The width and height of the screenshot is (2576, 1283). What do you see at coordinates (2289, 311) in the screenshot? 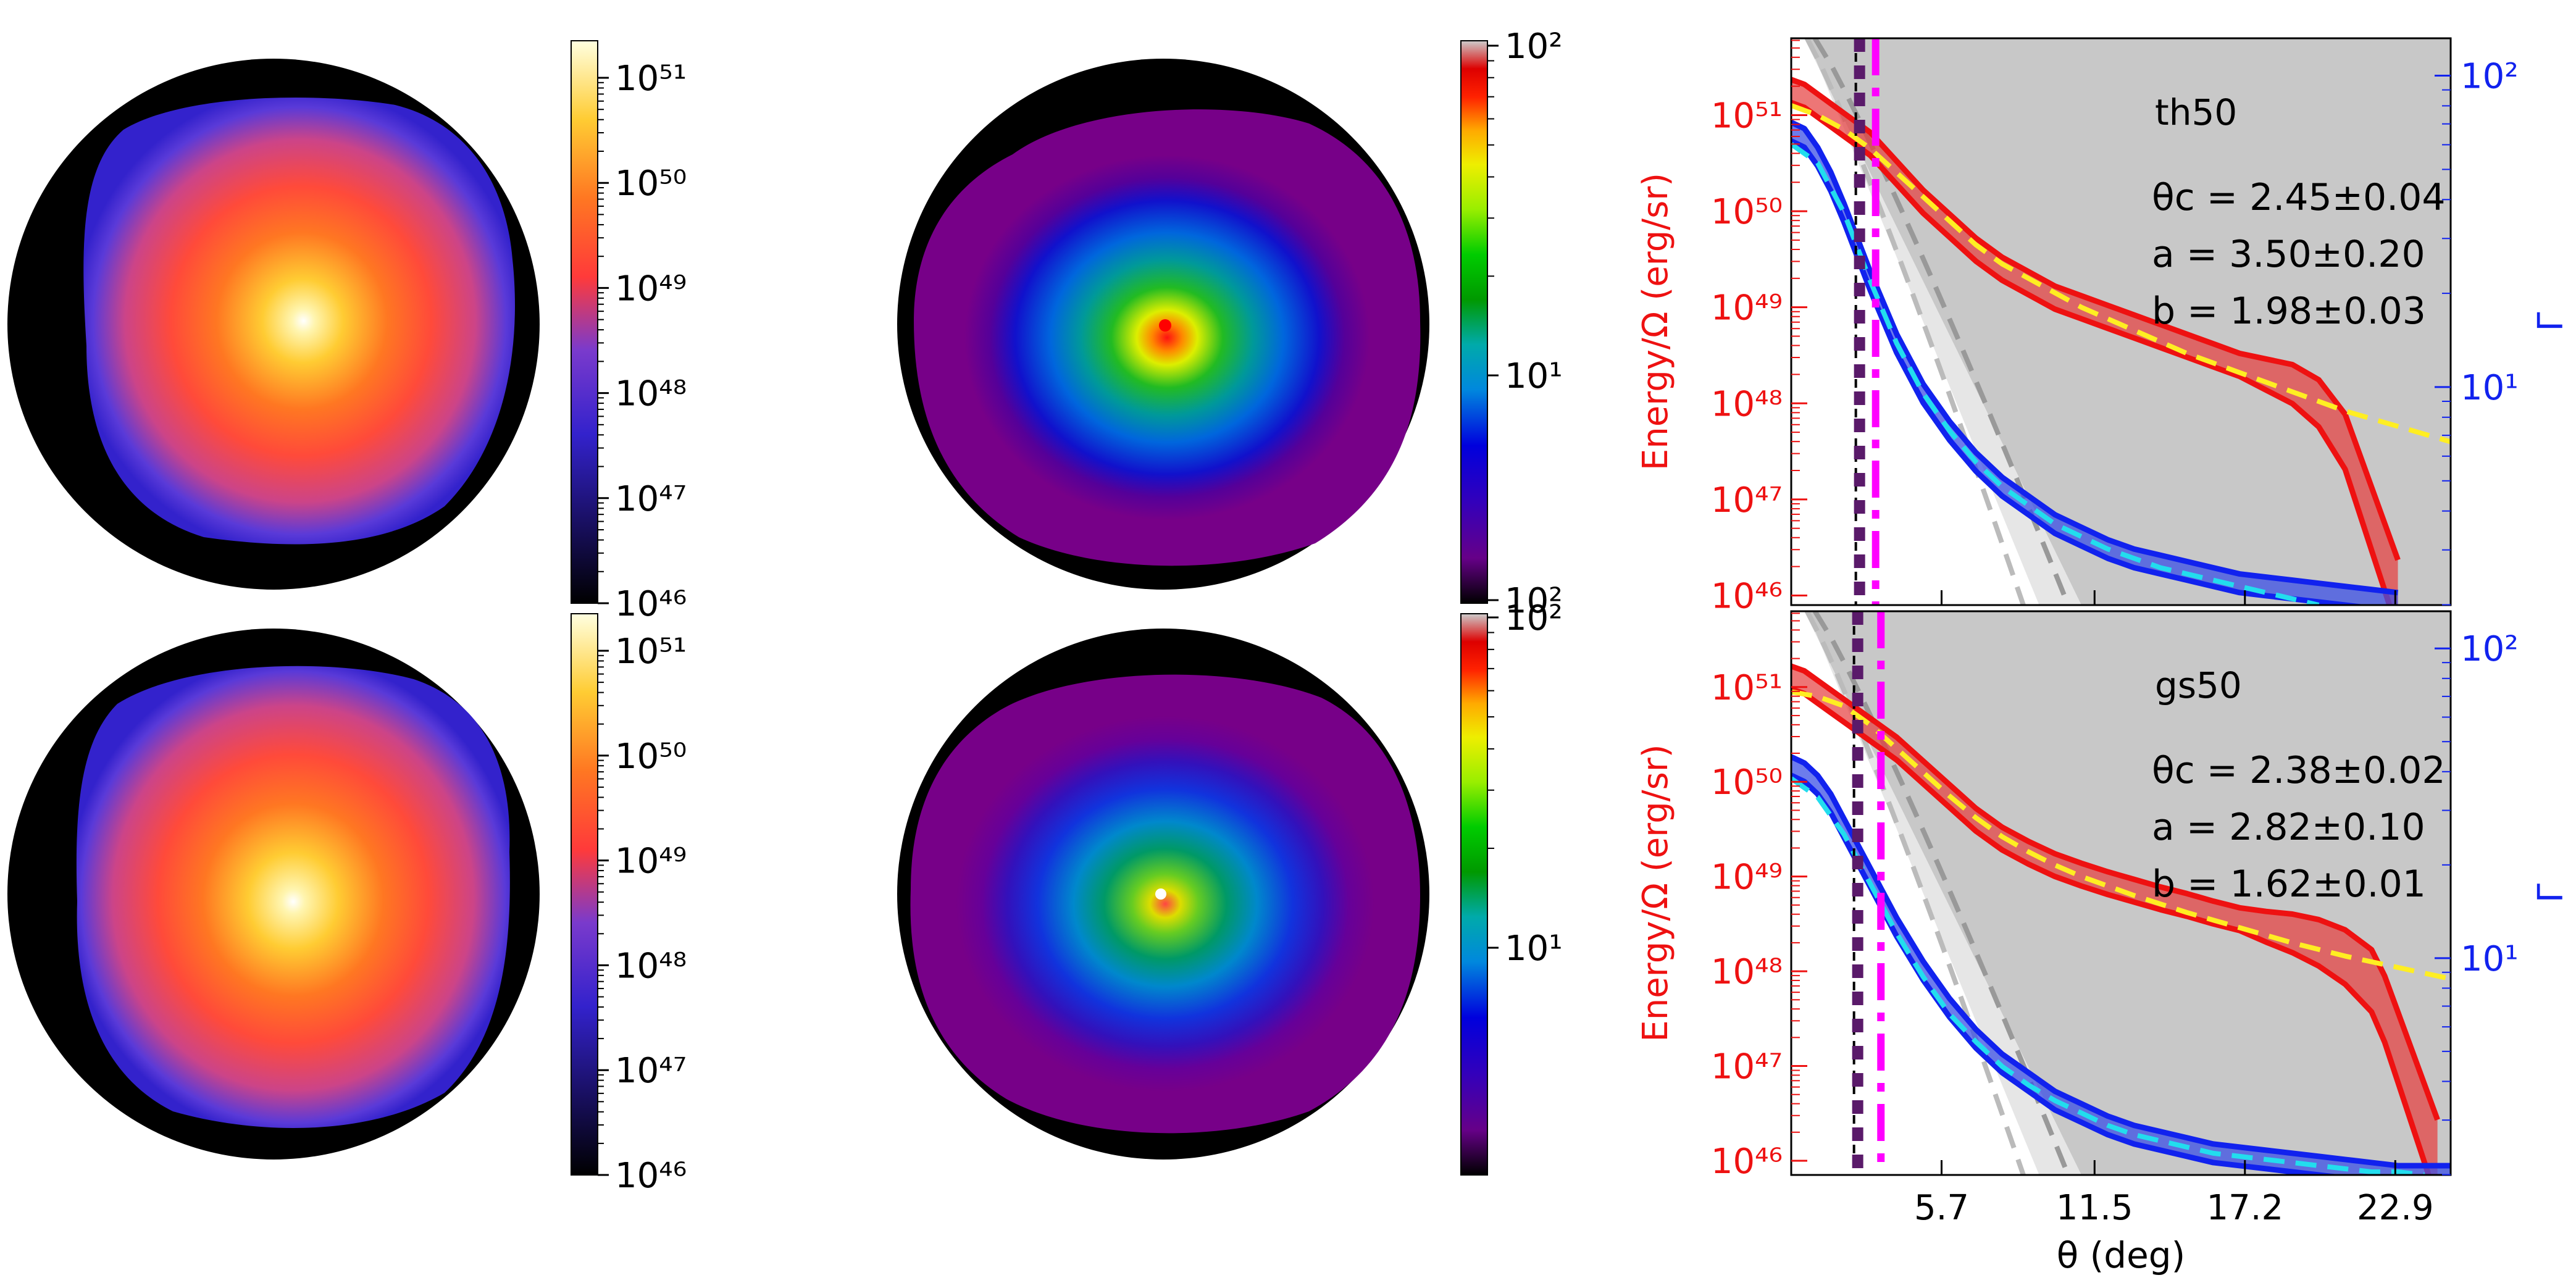
I see `fit-parameter: b = 1.98±0.03` at bounding box center [2289, 311].